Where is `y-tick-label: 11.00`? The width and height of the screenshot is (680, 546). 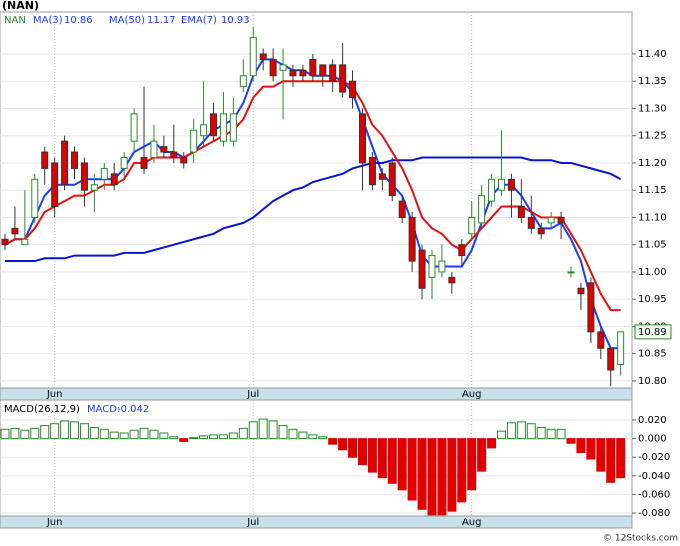 y-tick-label: 11.00 is located at coordinates (652, 272).